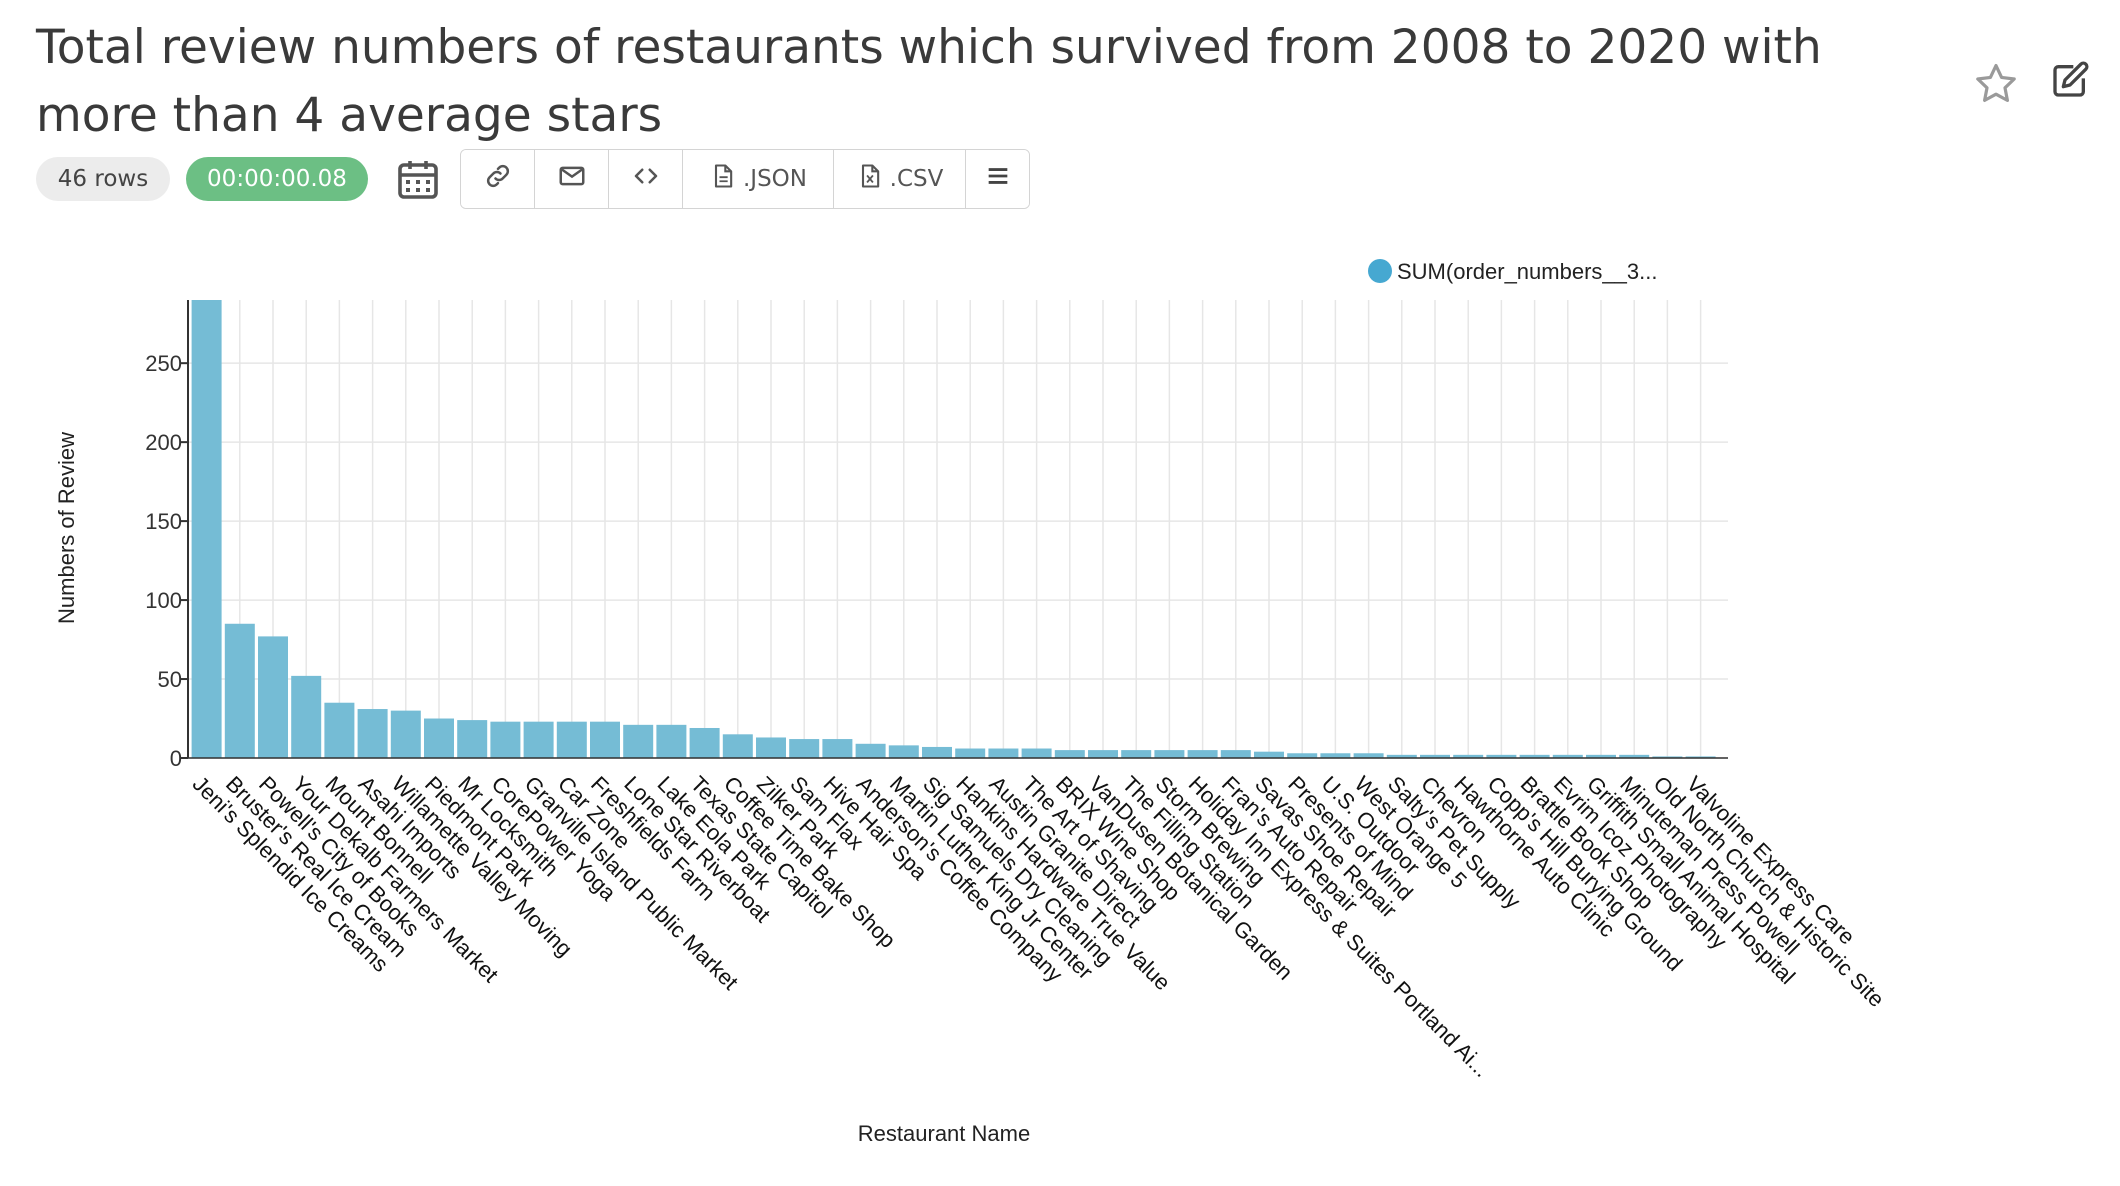 The width and height of the screenshot is (2120, 1186). What do you see at coordinates (277, 179) in the screenshot?
I see `query-time-badge: 00:00:00.08` at bounding box center [277, 179].